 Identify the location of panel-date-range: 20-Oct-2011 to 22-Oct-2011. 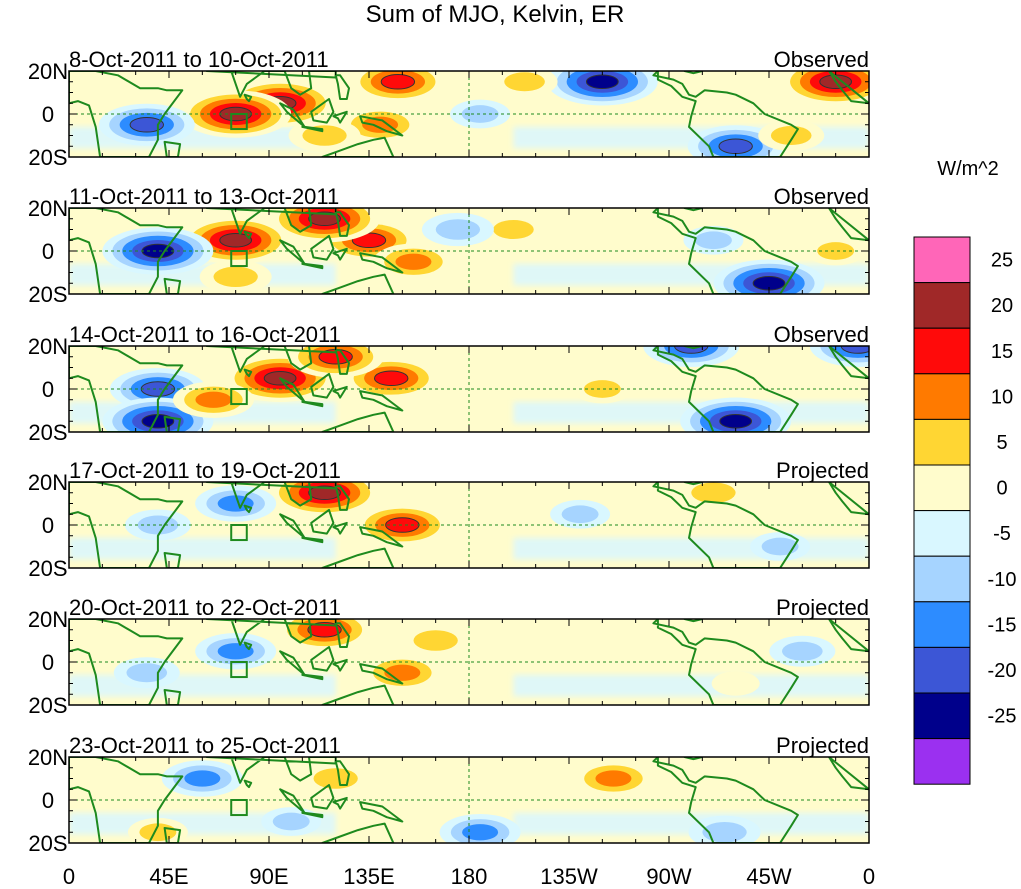
(205, 607).